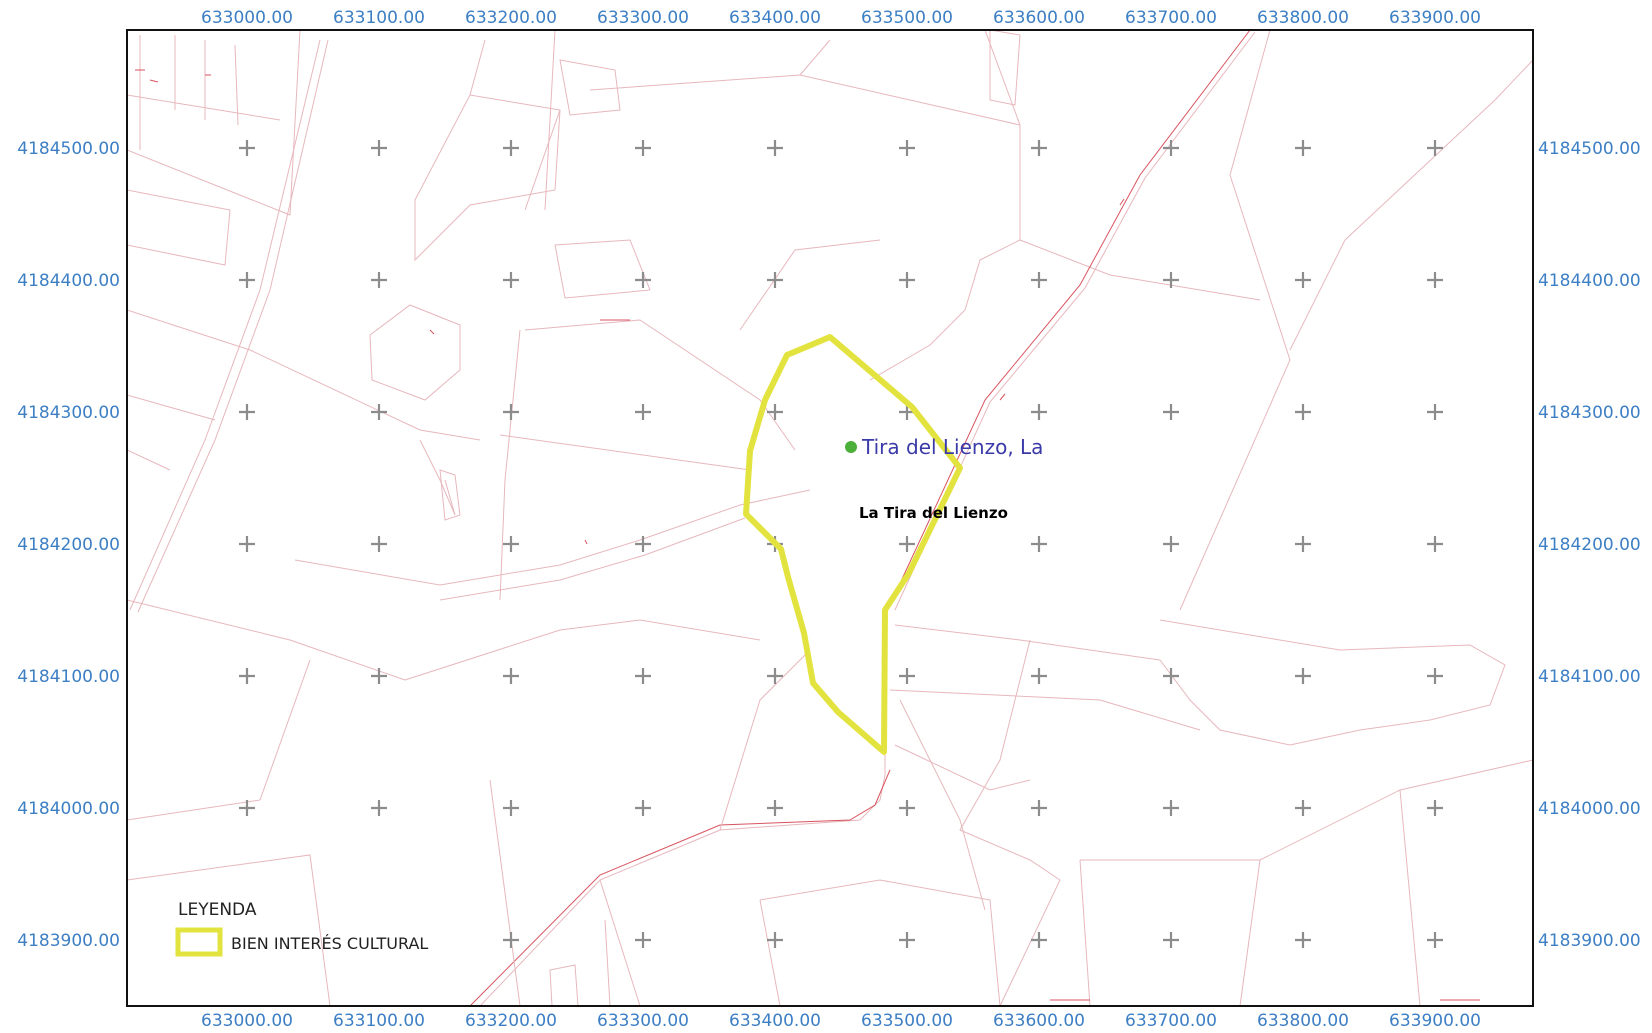 The image size is (1652, 1033). Describe the element at coordinates (379, 1021) in the screenshot. I see `bottom-x-label: 633100.00` at that location.